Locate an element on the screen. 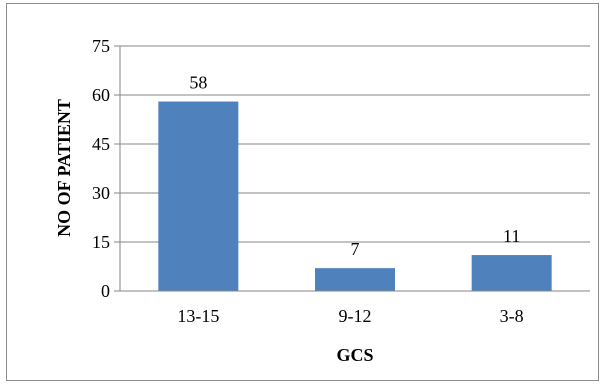 Image resolution: width=605 pixels, height=384 pixels. data-label: 7 is located at coordinates (355, 249).